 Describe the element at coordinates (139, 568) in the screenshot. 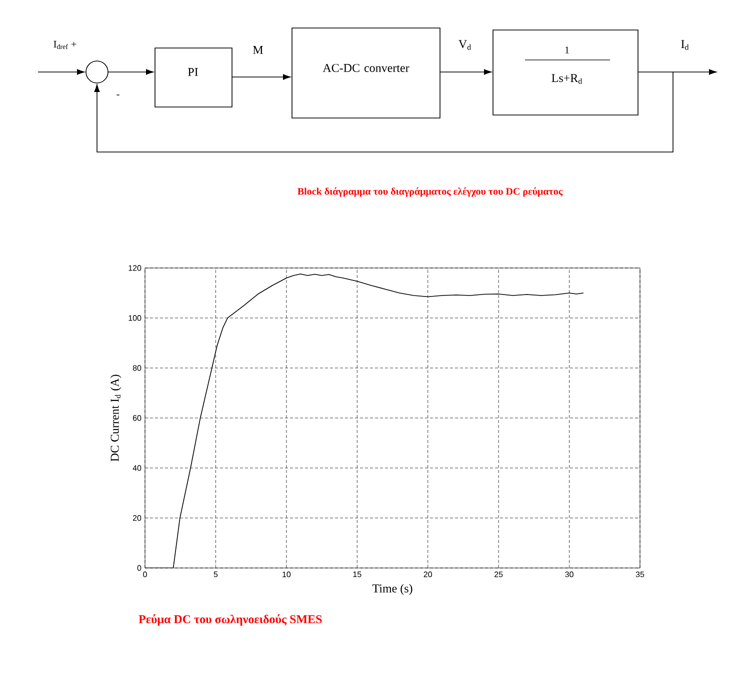

I see `y-tick-label: 0` at that location.